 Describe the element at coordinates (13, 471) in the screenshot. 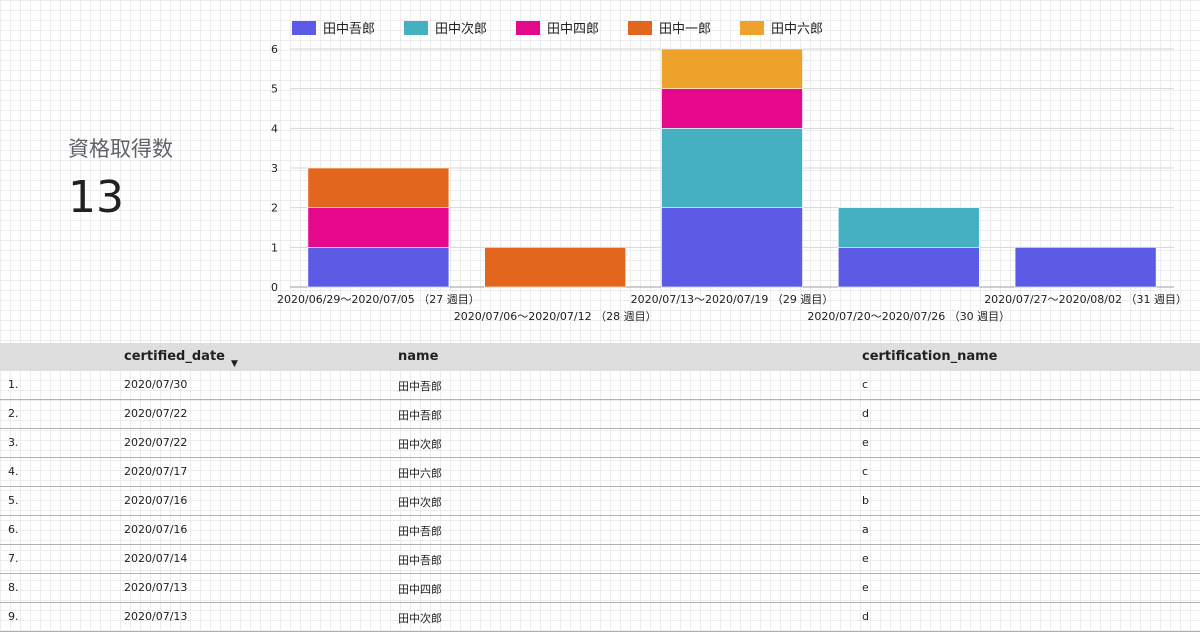

I see `row-index: 4.` at that location.